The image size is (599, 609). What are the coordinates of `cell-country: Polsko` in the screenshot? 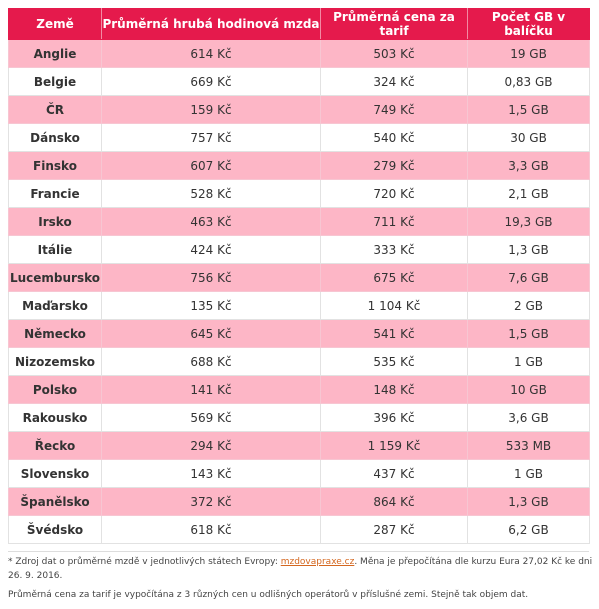 It's located at (55, 389).